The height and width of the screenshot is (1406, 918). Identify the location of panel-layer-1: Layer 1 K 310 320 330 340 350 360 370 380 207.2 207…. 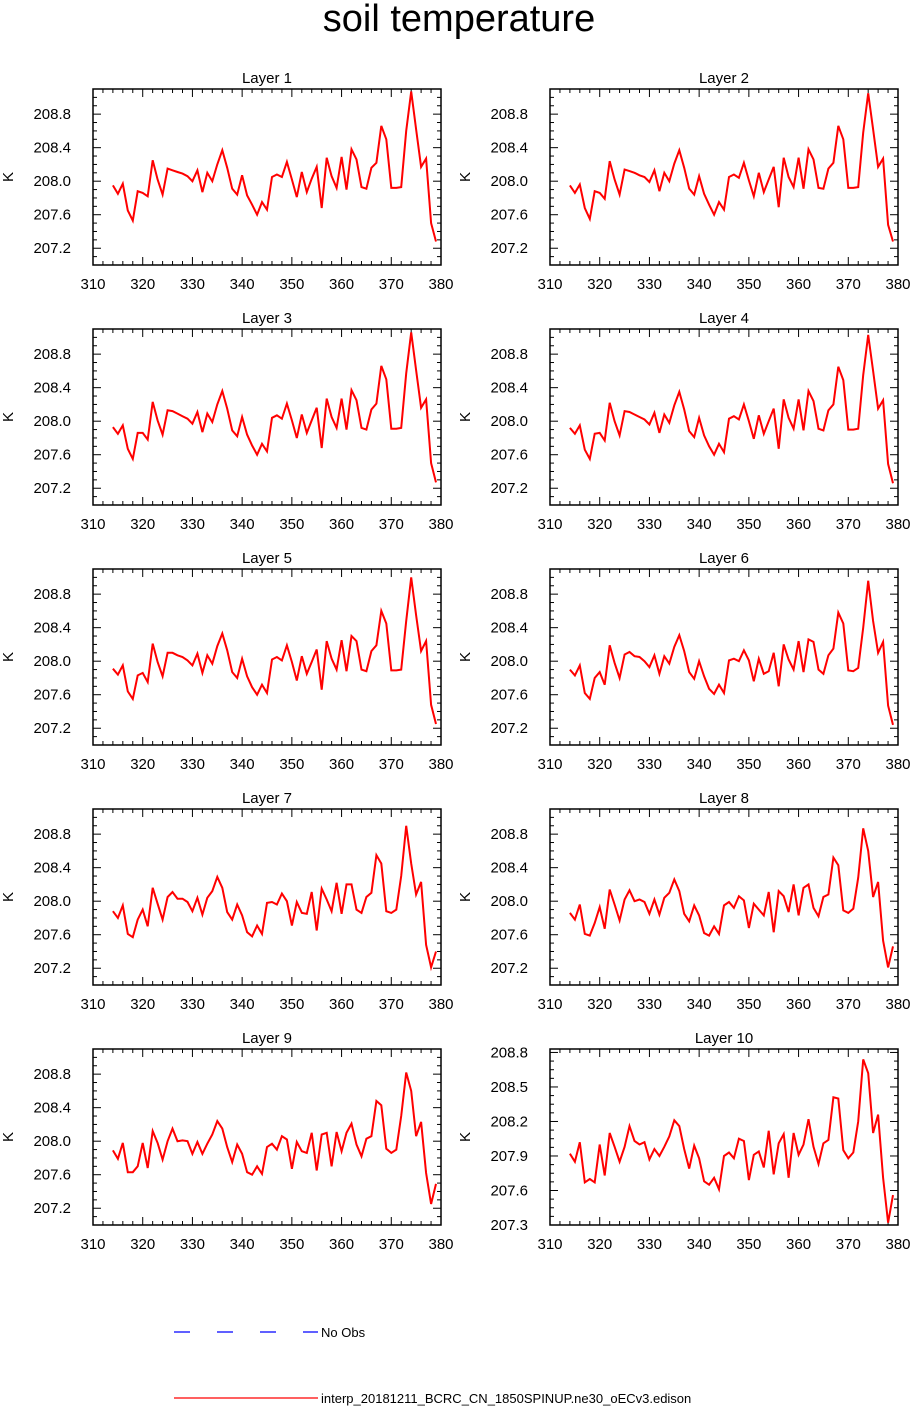
(227, 181).